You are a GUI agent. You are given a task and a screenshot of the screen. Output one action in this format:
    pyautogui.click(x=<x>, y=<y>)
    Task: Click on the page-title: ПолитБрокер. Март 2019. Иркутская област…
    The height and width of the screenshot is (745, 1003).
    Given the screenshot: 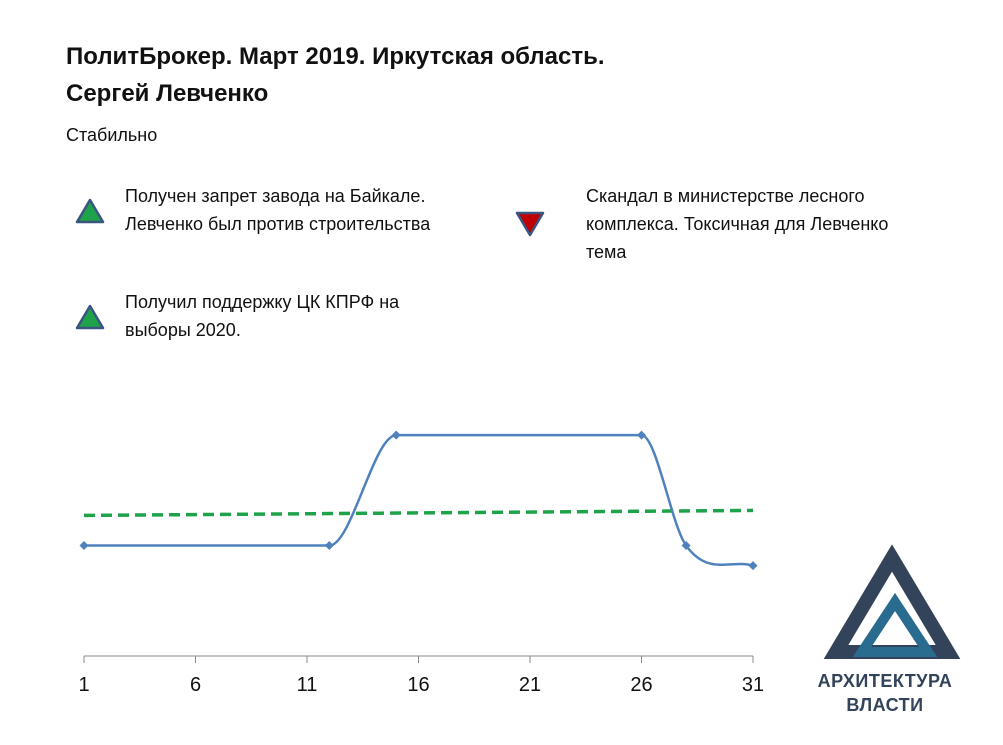 What is the action you would take?
    pyautogui.click(x=335, y=75)
    